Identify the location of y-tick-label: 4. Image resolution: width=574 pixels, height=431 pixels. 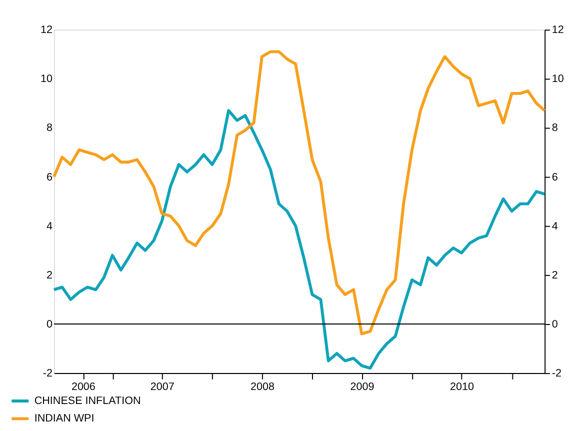
(49, 226).